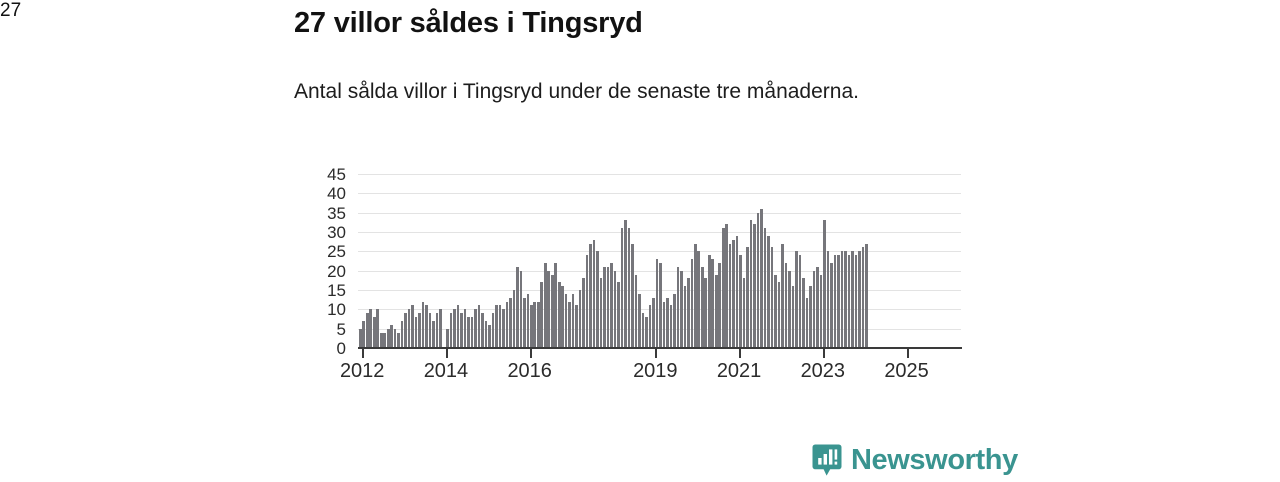 This screenshot has width=1280, height=482. Describe the element at coordinates (341, 348) in the screenshot. I see `y-axis-tick-label: 0` at that location.